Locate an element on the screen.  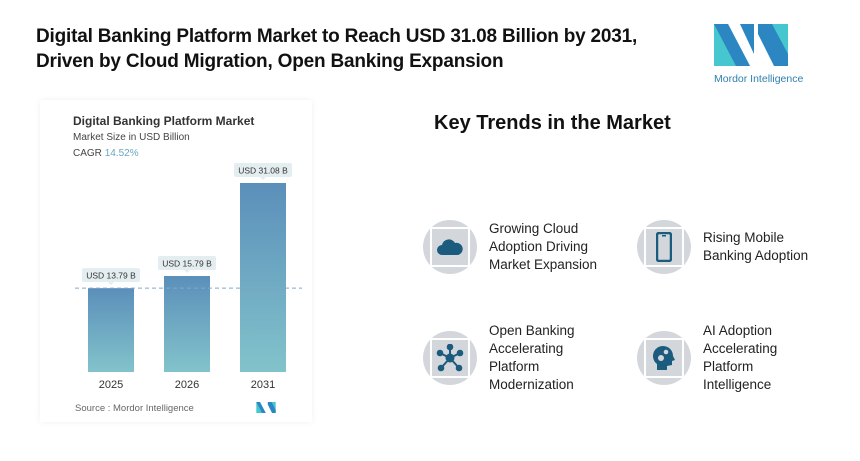
cloud-icon is located at coordinates (450, 247).